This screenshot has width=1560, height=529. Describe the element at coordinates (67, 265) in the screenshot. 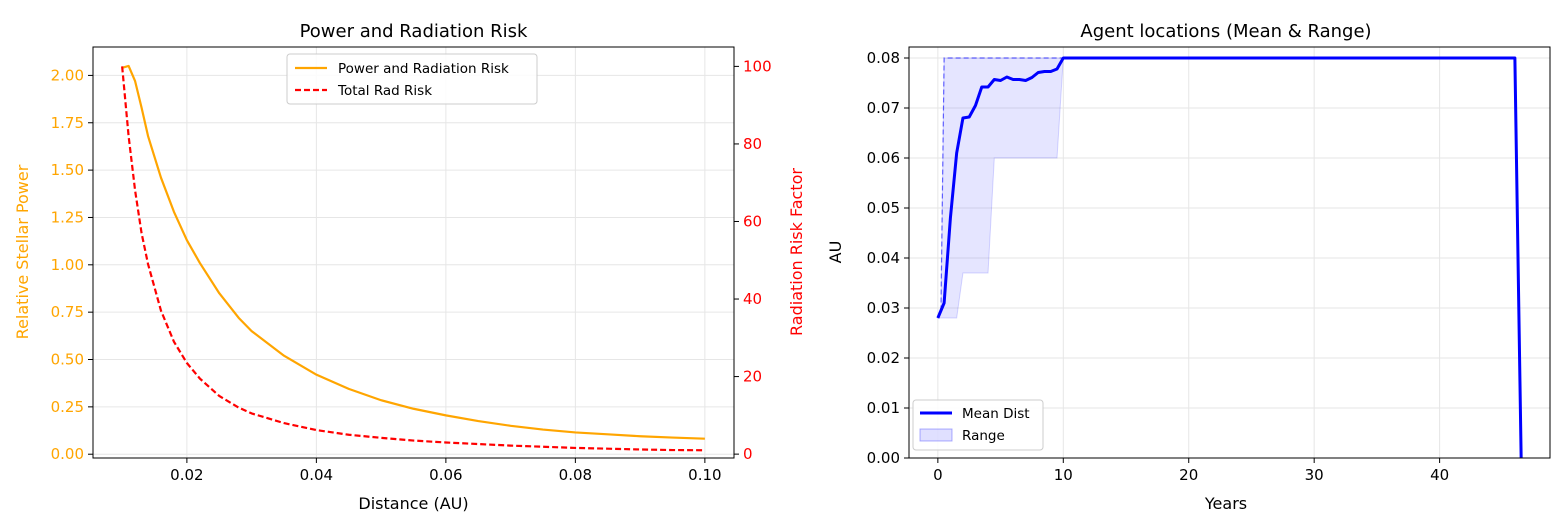

I see `chart1-ytick-label: 1.00` at that location.